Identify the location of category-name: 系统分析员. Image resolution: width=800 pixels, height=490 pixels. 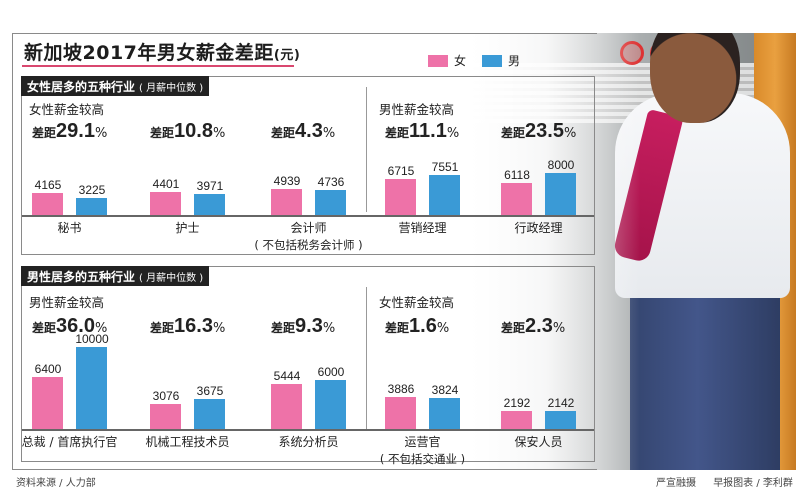
(308, 442).